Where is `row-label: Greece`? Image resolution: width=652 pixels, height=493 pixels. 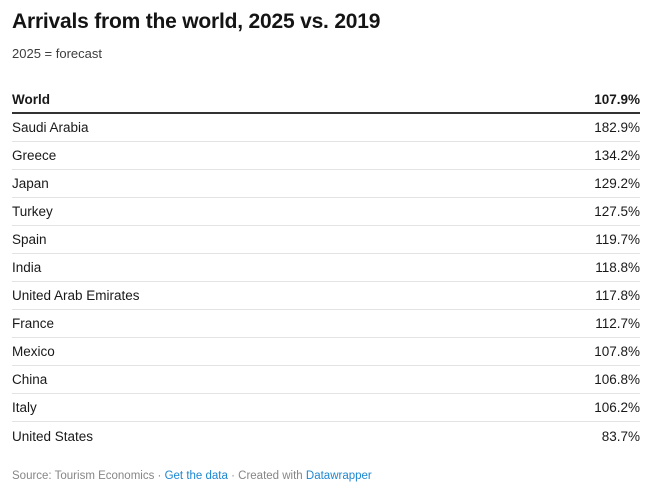 row-label: Greece is located at coordinates (34, 155).